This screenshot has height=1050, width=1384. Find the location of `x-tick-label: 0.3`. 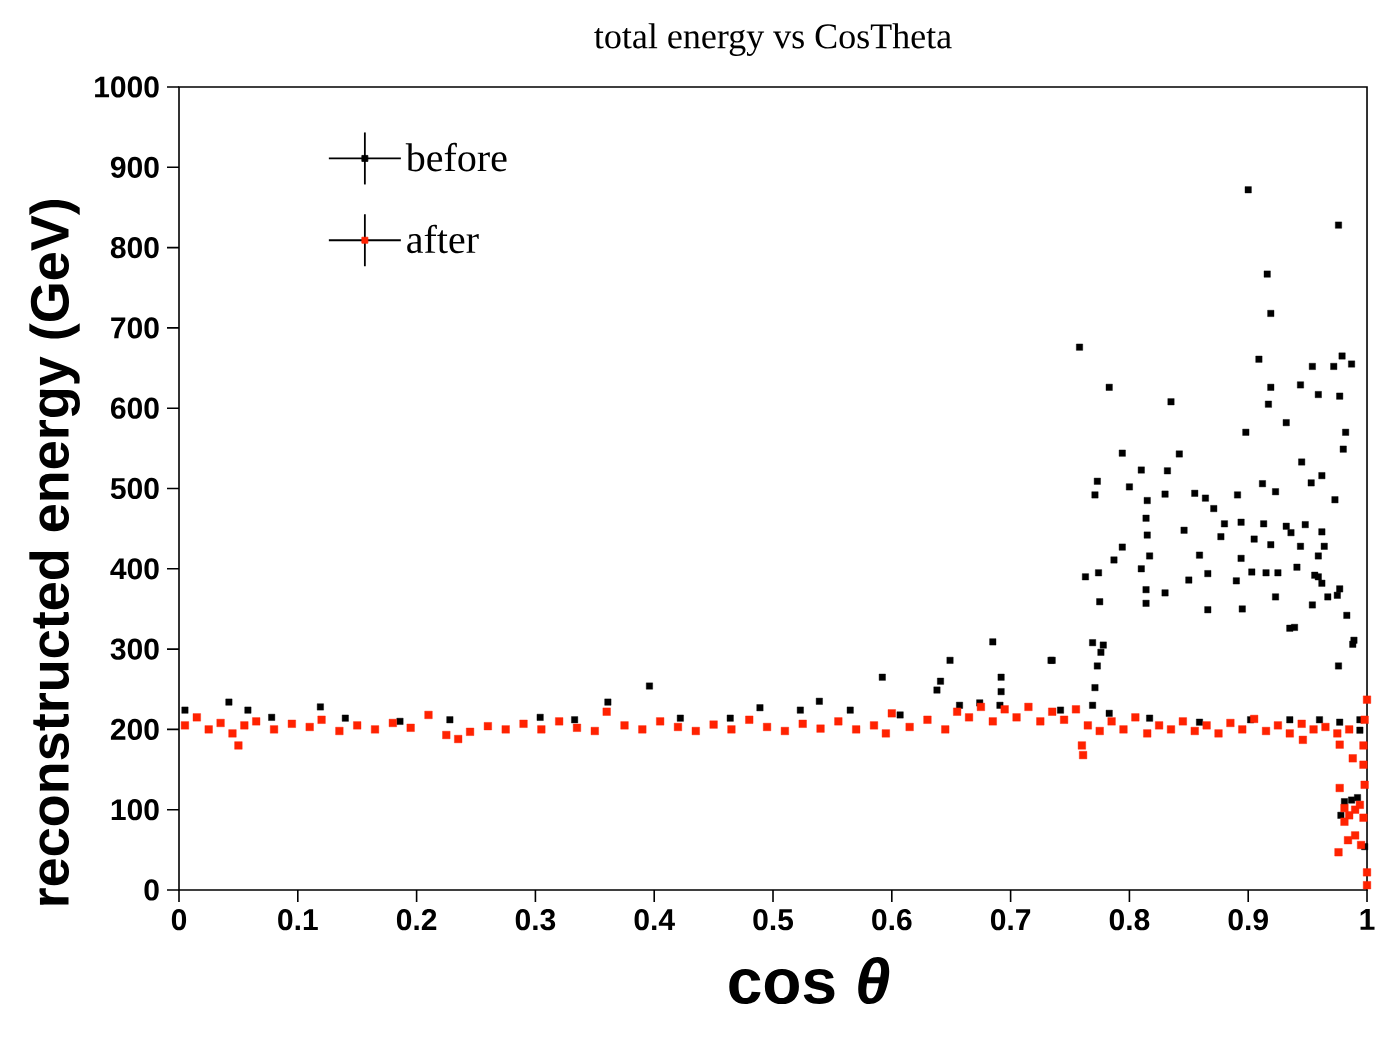

x-tick-label: 0.3 is located at coordinates (535, 920).